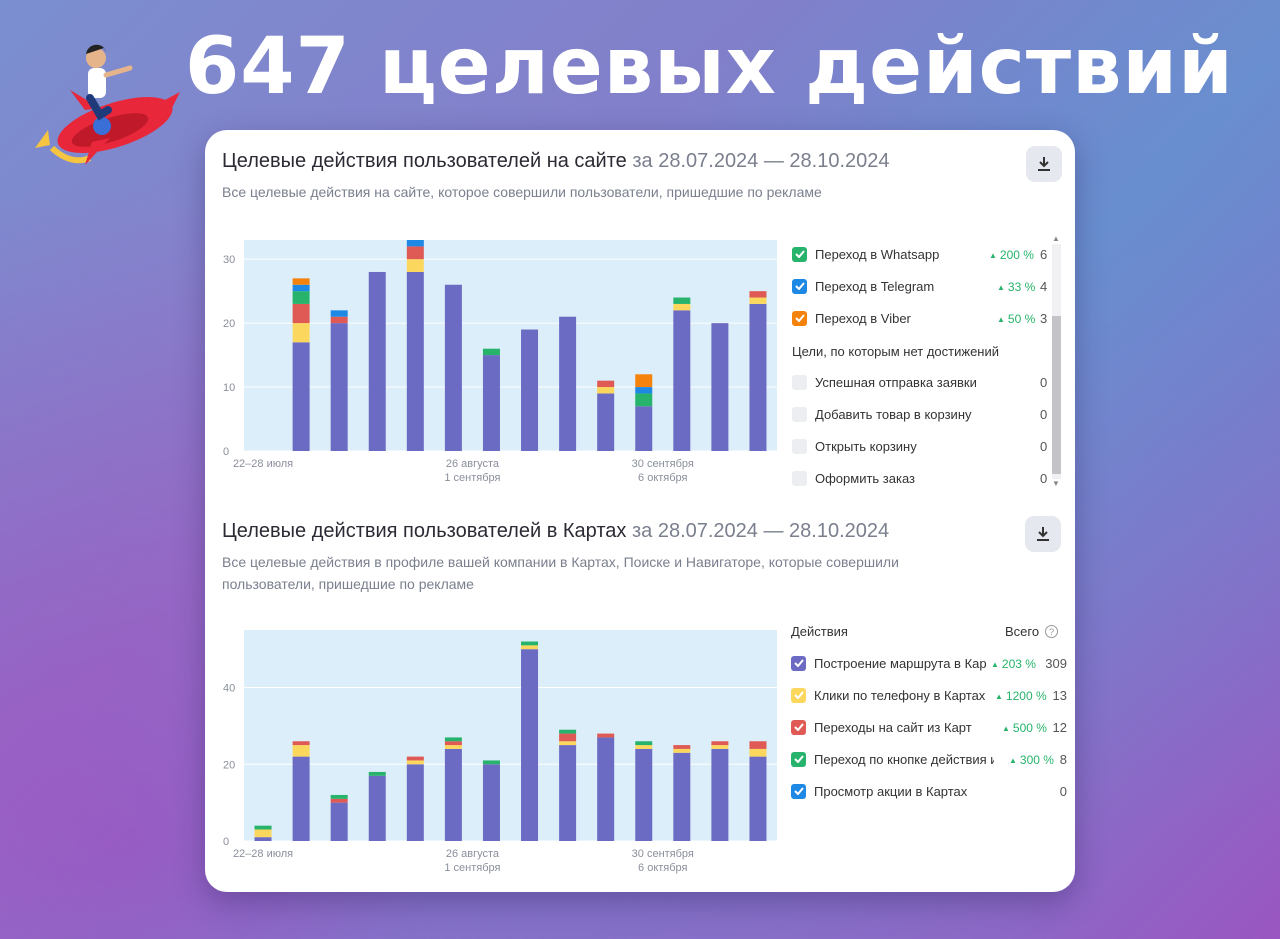  What do you see at coordinates (884, 382) in the screenshot?
I see `legend-item-no-goal: Успешная отправка заявки` at bounding box center [884, 382].